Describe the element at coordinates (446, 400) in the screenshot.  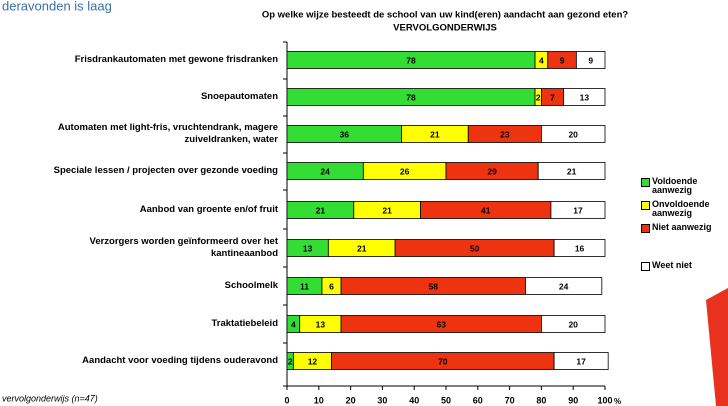
I see `x-tick-label: 50` at that location.